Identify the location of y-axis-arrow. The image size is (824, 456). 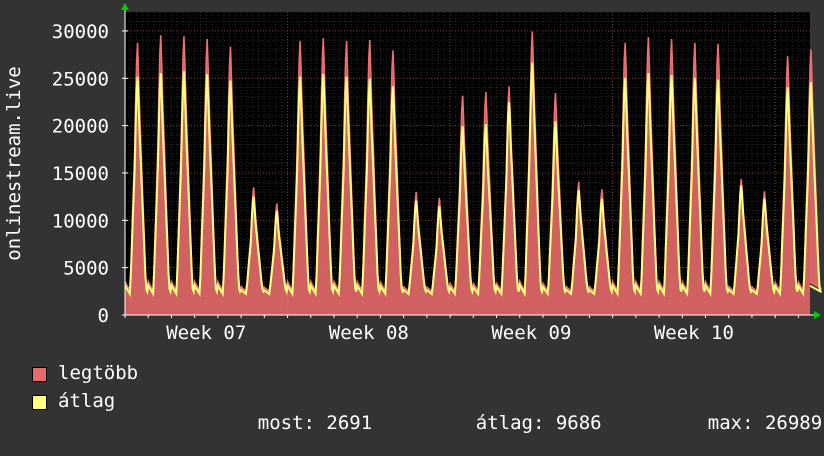
(125, 6).